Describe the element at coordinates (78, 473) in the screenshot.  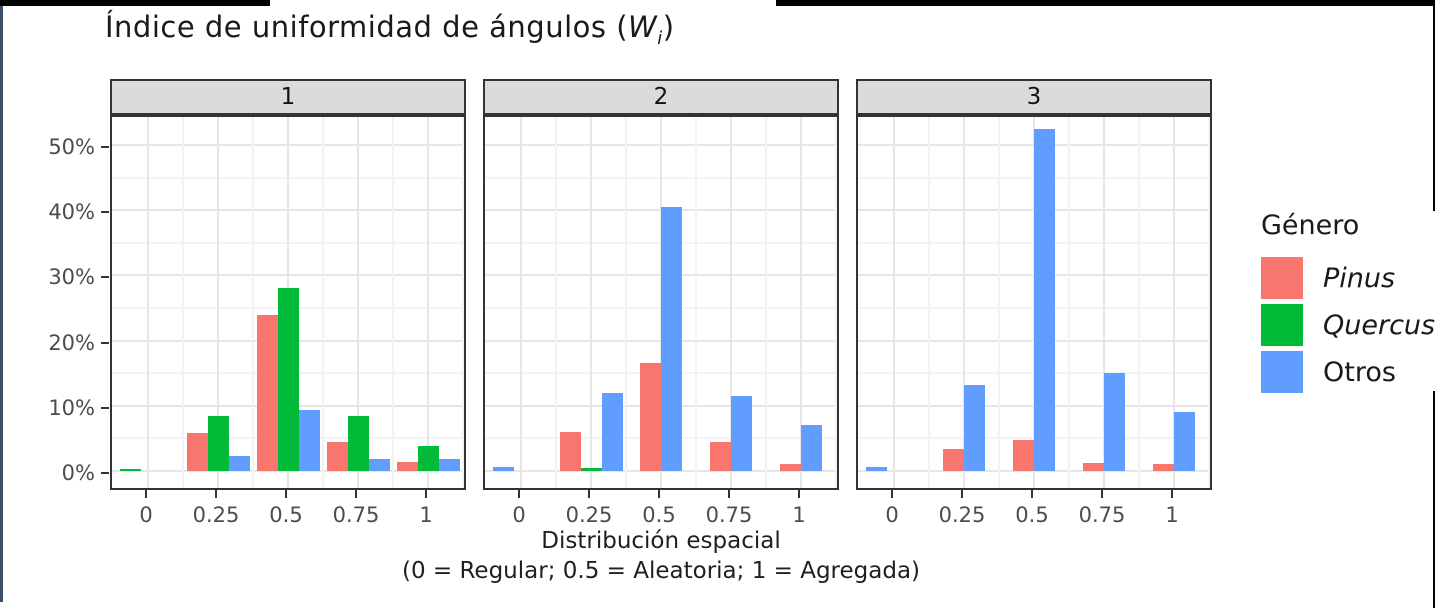
I see `y-tick-label: 0%` at that location.